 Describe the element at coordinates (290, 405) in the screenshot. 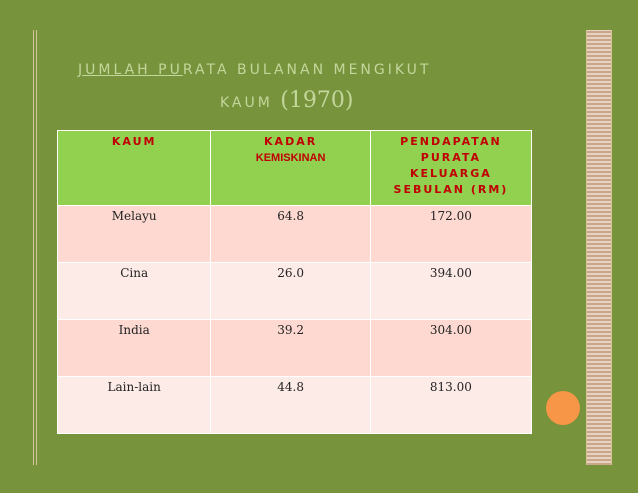

I see `table-cell: 44.8` at that location.